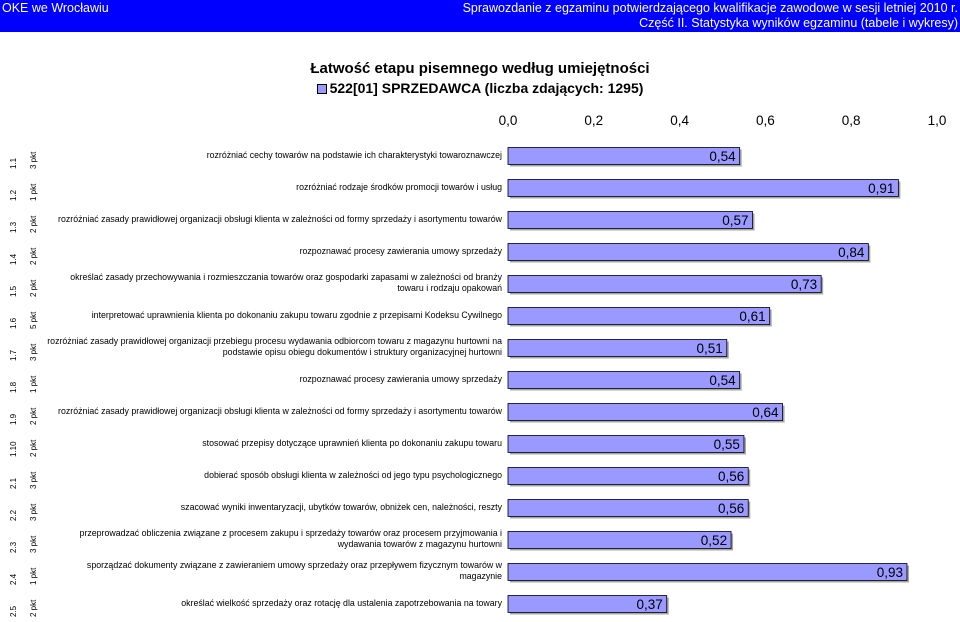 This screenshot has height=622, width=960. I want to click on row-id: 2.3, so click(13, 547).